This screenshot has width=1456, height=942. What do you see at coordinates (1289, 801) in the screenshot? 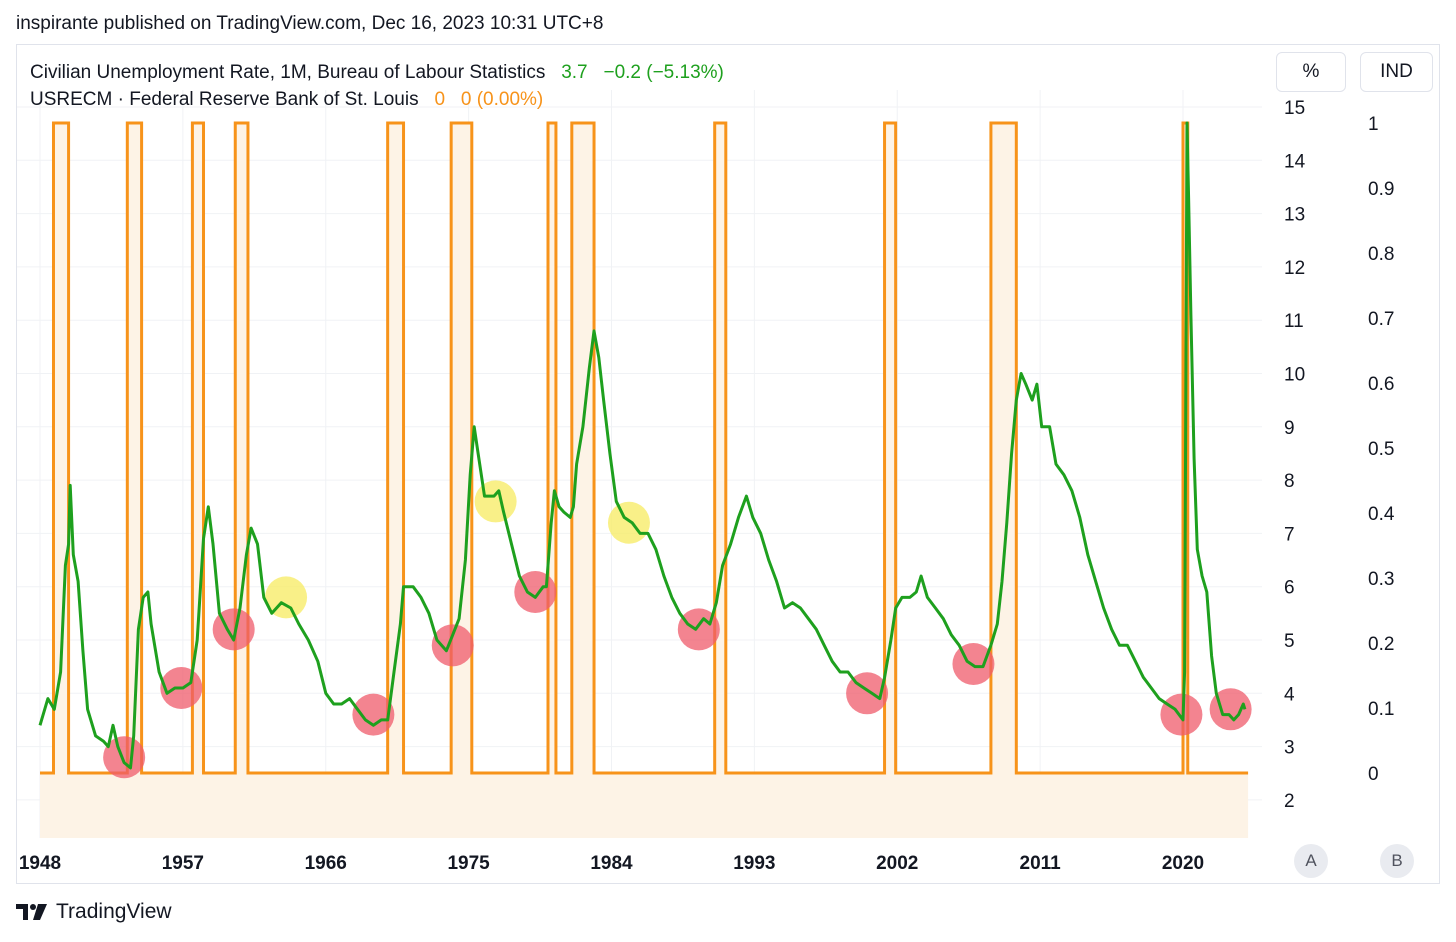
I see `left-axis-tick-label: 2` at bounding box center [1289, 801].